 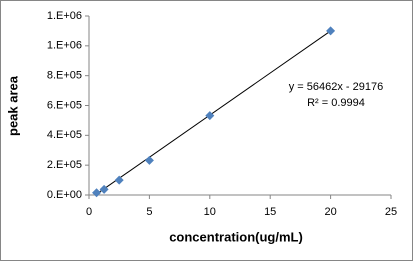 I want to click on y-tick-label: 8.E+05, so click(x=64, y=76).